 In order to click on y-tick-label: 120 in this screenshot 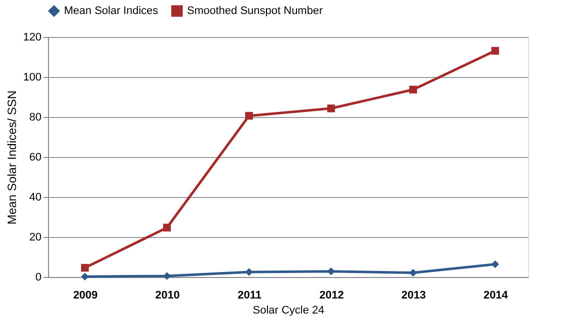, I will do `click(32, 38)`.